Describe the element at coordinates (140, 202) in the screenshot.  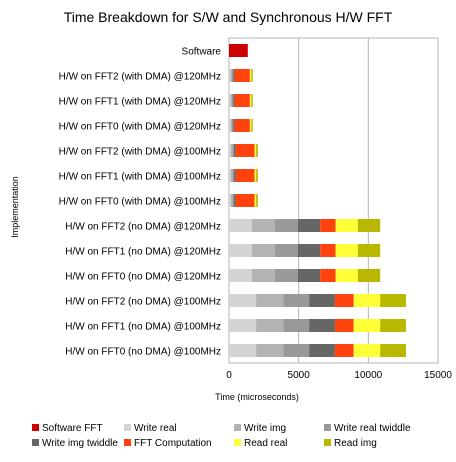
I see `y-tick-label: H/W on FFT0 (with DMA) @100MHz` at that location.